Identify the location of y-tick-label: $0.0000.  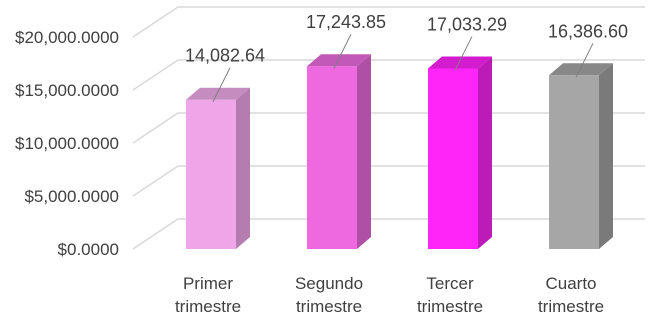
(88, 249).